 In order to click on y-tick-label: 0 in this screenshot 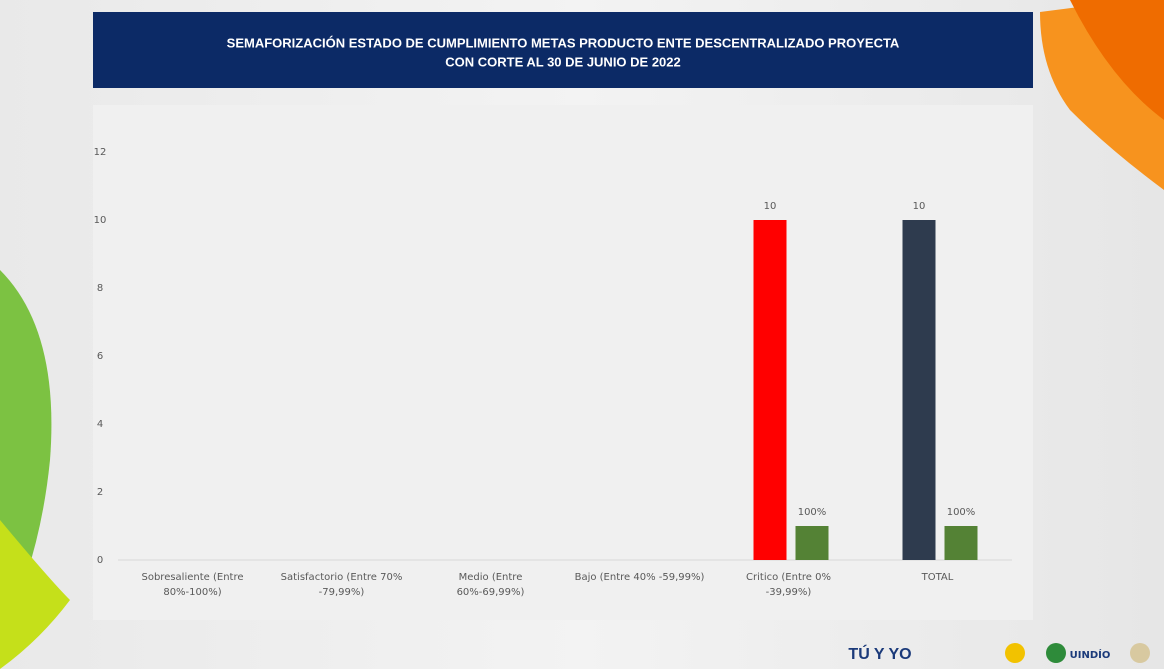, I will do `click(100, 560)`.